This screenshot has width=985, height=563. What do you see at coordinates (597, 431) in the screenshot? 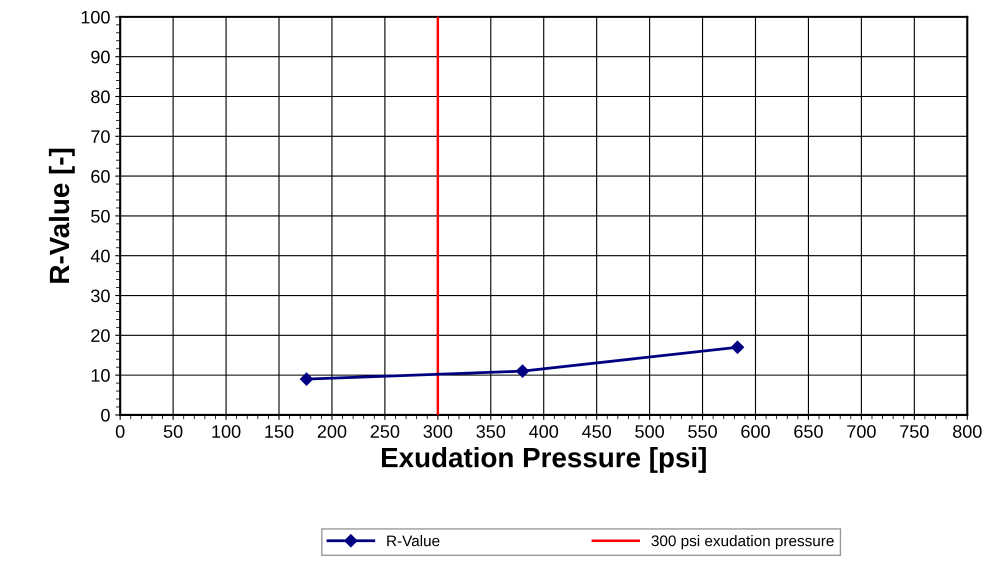
I see `x-tick-label: 450` at bounding box center [597, 431].